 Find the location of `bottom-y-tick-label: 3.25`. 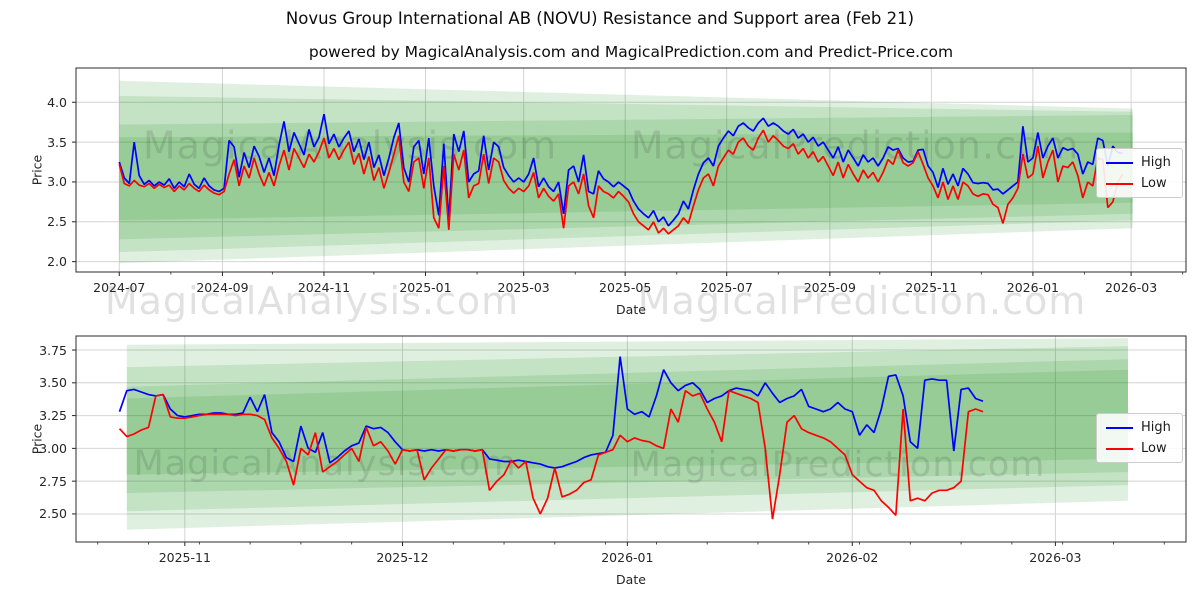

bottom-y-tick-label: 3.25 is located at coordinates (53, 416).